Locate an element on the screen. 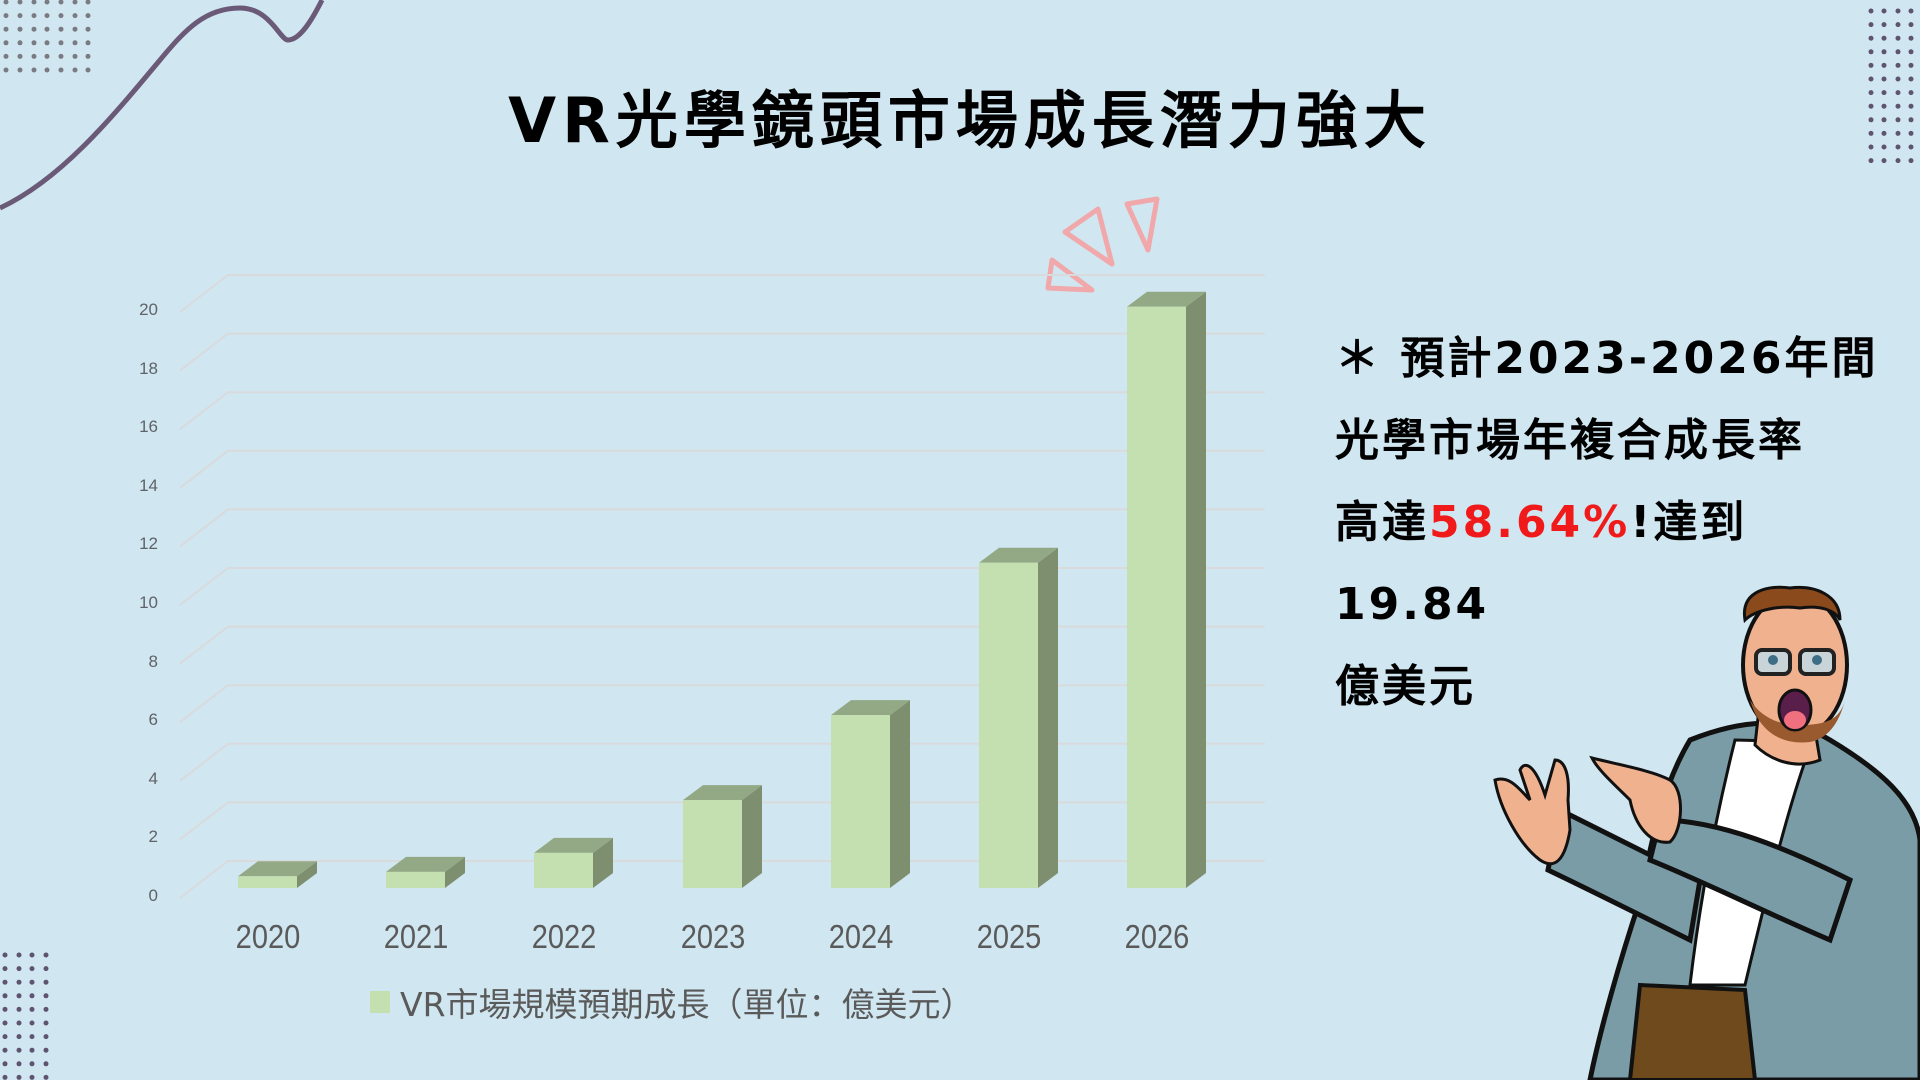 This screenshot has width=1920, height=1080. y-tick-label: 20 is located at coordinates (148, 309).